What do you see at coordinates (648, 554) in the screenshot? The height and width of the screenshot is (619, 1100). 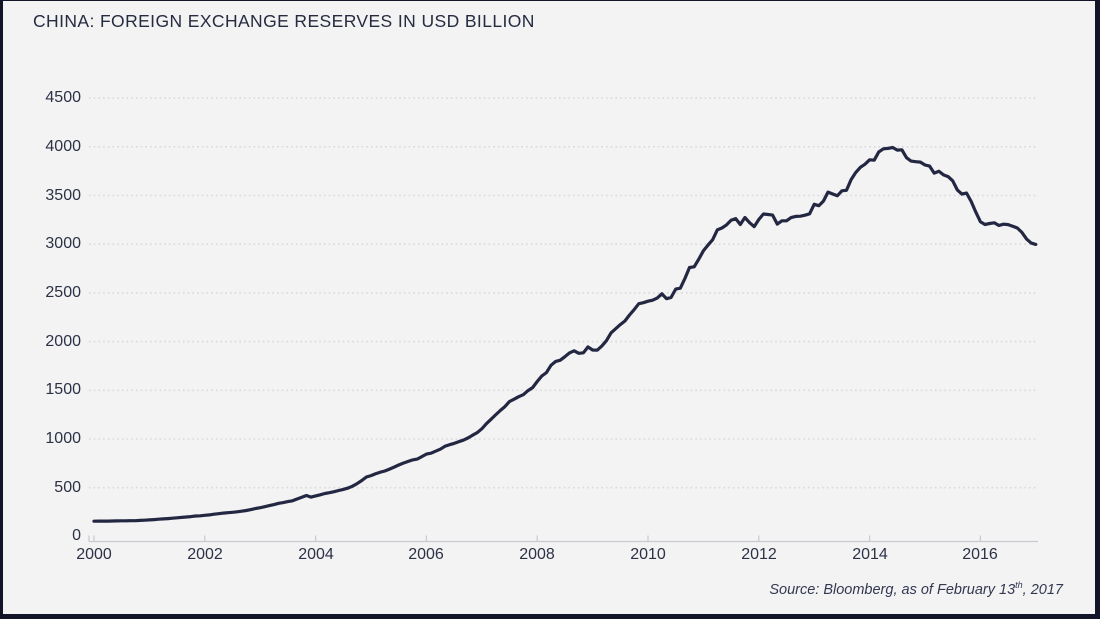 I see `x-axis-label: 2010` at bounding box center [648, 554].